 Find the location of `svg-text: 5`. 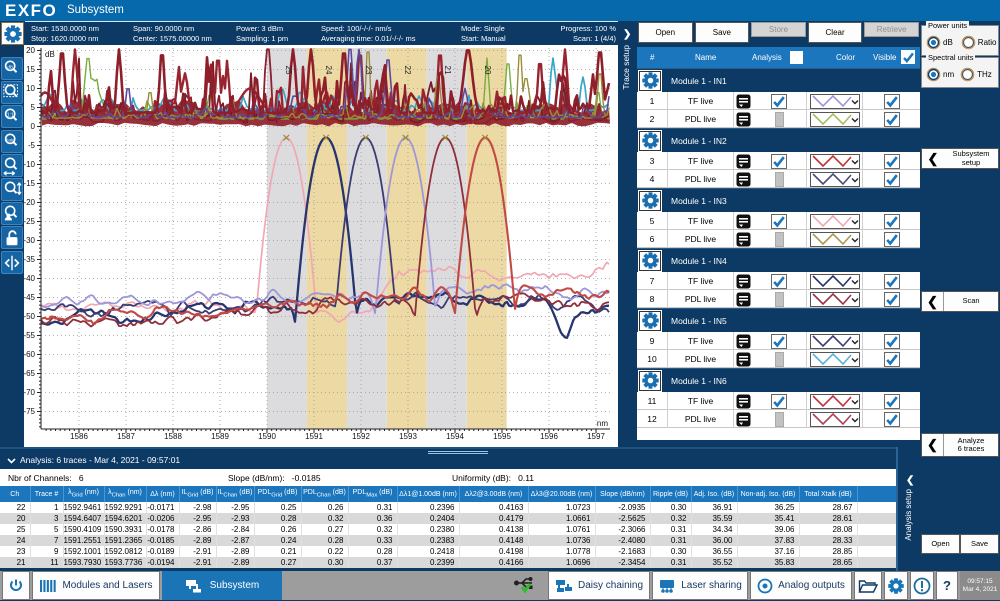

svg-text: 5 is located at coordinates (33, 107).